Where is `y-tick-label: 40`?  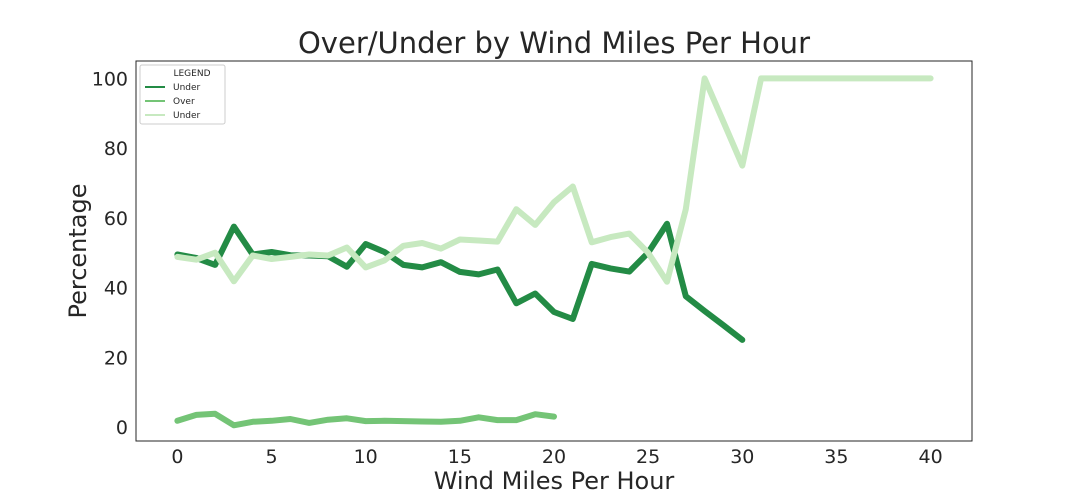 y-tick-label: 40 is located at coordinates (116, 289).